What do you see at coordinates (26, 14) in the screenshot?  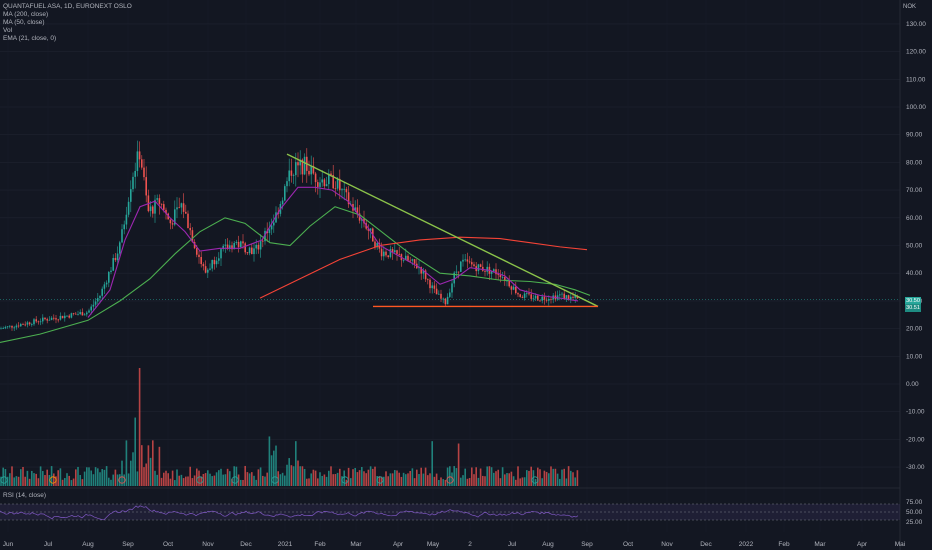 I see `ma200-label: MA (200, close)` at bounding box center [26, 14].